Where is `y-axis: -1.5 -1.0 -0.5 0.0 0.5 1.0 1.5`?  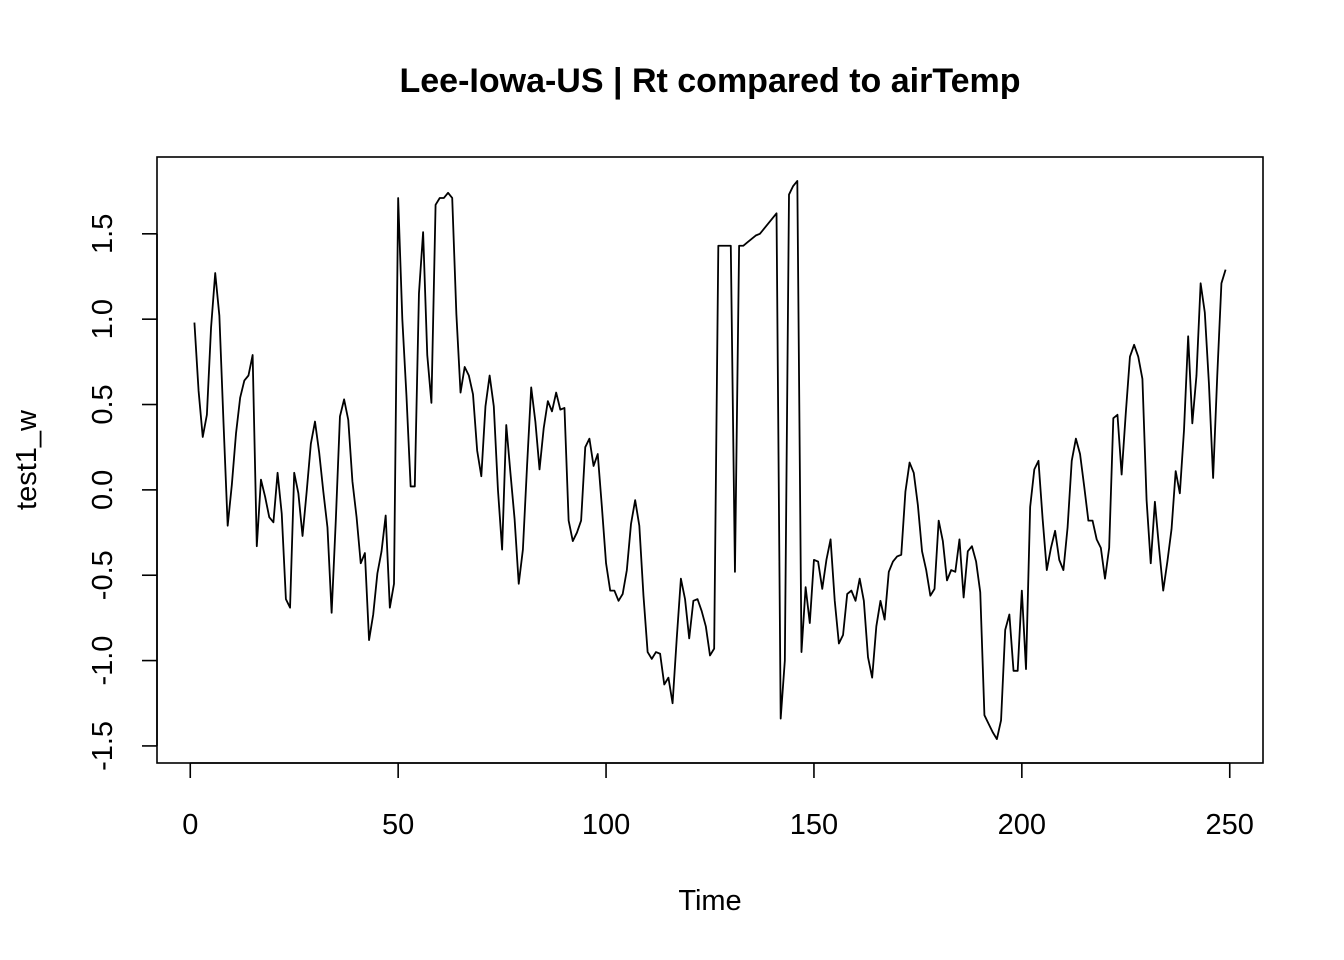 y-axis: -1.5 -1.0 -0.5 0.0 0.5 1.0 1.5 is located at coordinates (122, 492).